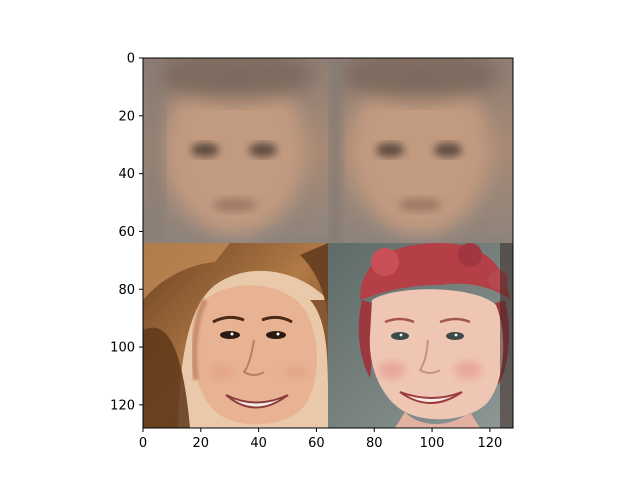 The width and height of the screenshot is (640, 480). Describe the element at coordinates (122, 348) in the screenshot. I see `y-tick-label: 100` at that location.